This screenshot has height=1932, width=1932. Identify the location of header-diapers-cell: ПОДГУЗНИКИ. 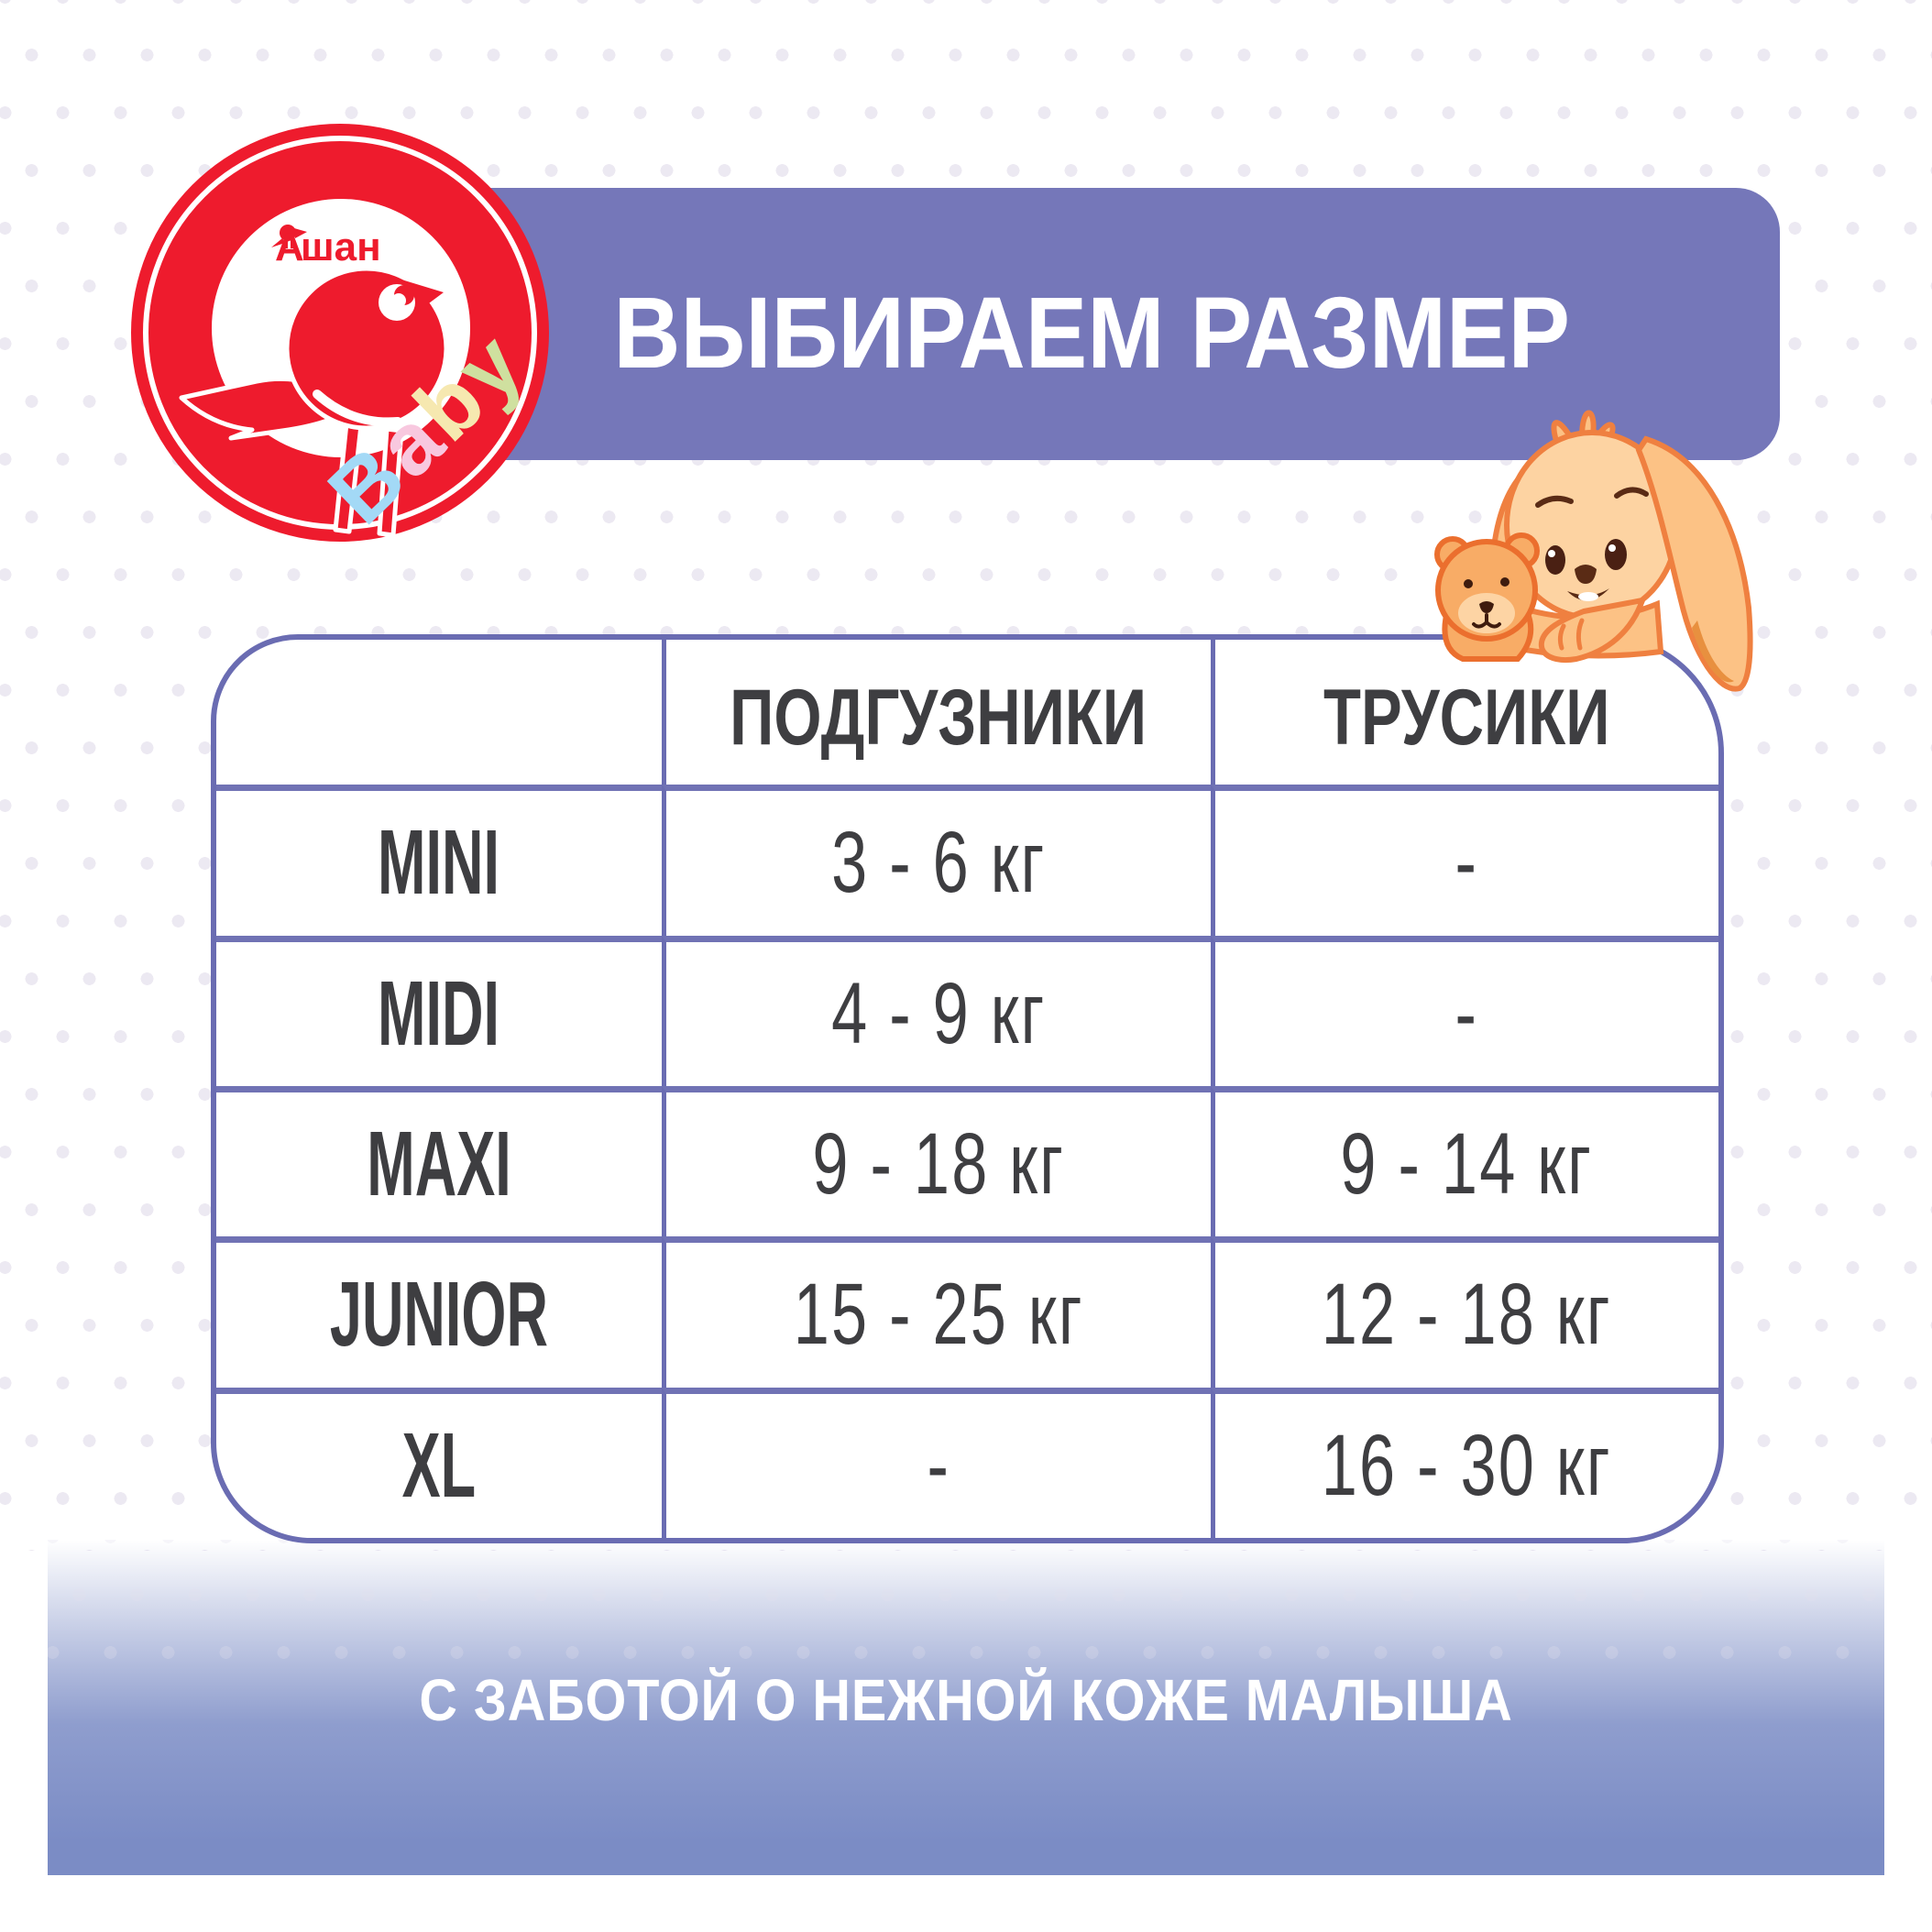
(936, 712).